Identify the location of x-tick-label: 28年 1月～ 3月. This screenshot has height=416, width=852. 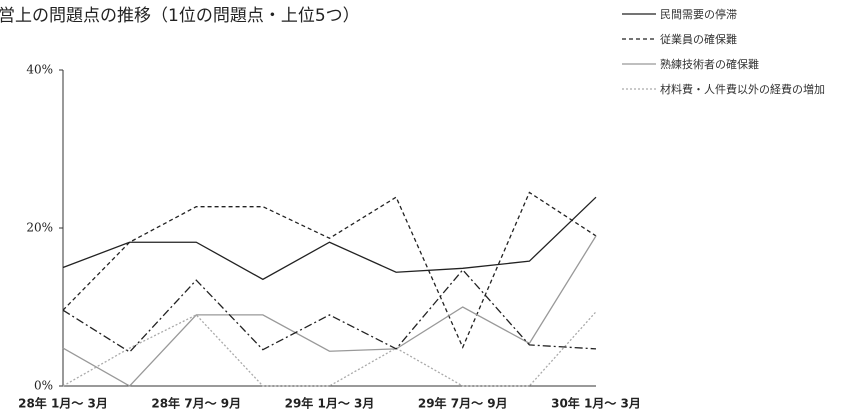
(63, 403).